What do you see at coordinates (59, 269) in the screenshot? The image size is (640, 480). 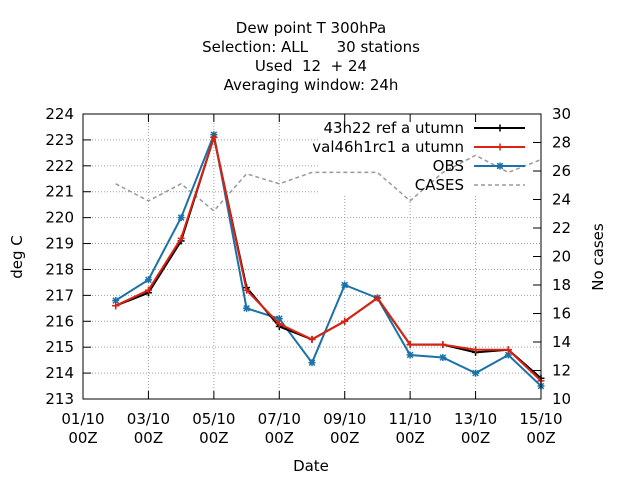 I see `y-tick-label: 218` at bounding box center [59, 269].